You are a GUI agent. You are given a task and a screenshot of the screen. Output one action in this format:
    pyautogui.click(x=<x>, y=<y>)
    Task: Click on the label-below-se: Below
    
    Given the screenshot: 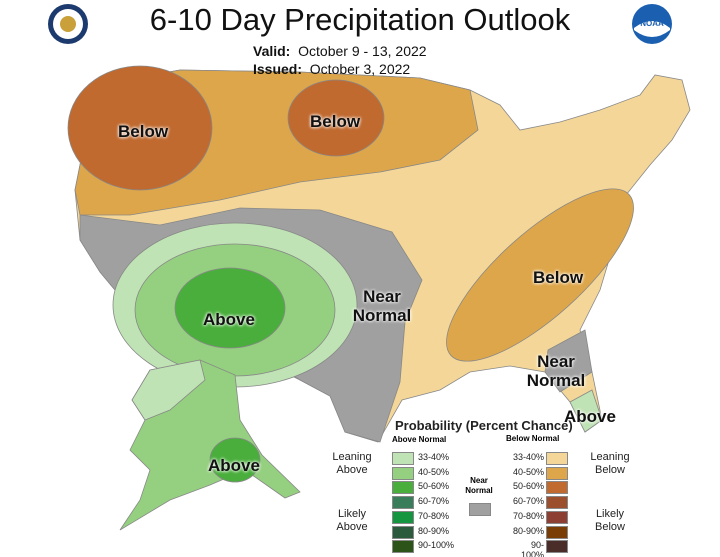 What is the action you would take?
    pyautogui.click(x=558, y=277)
    